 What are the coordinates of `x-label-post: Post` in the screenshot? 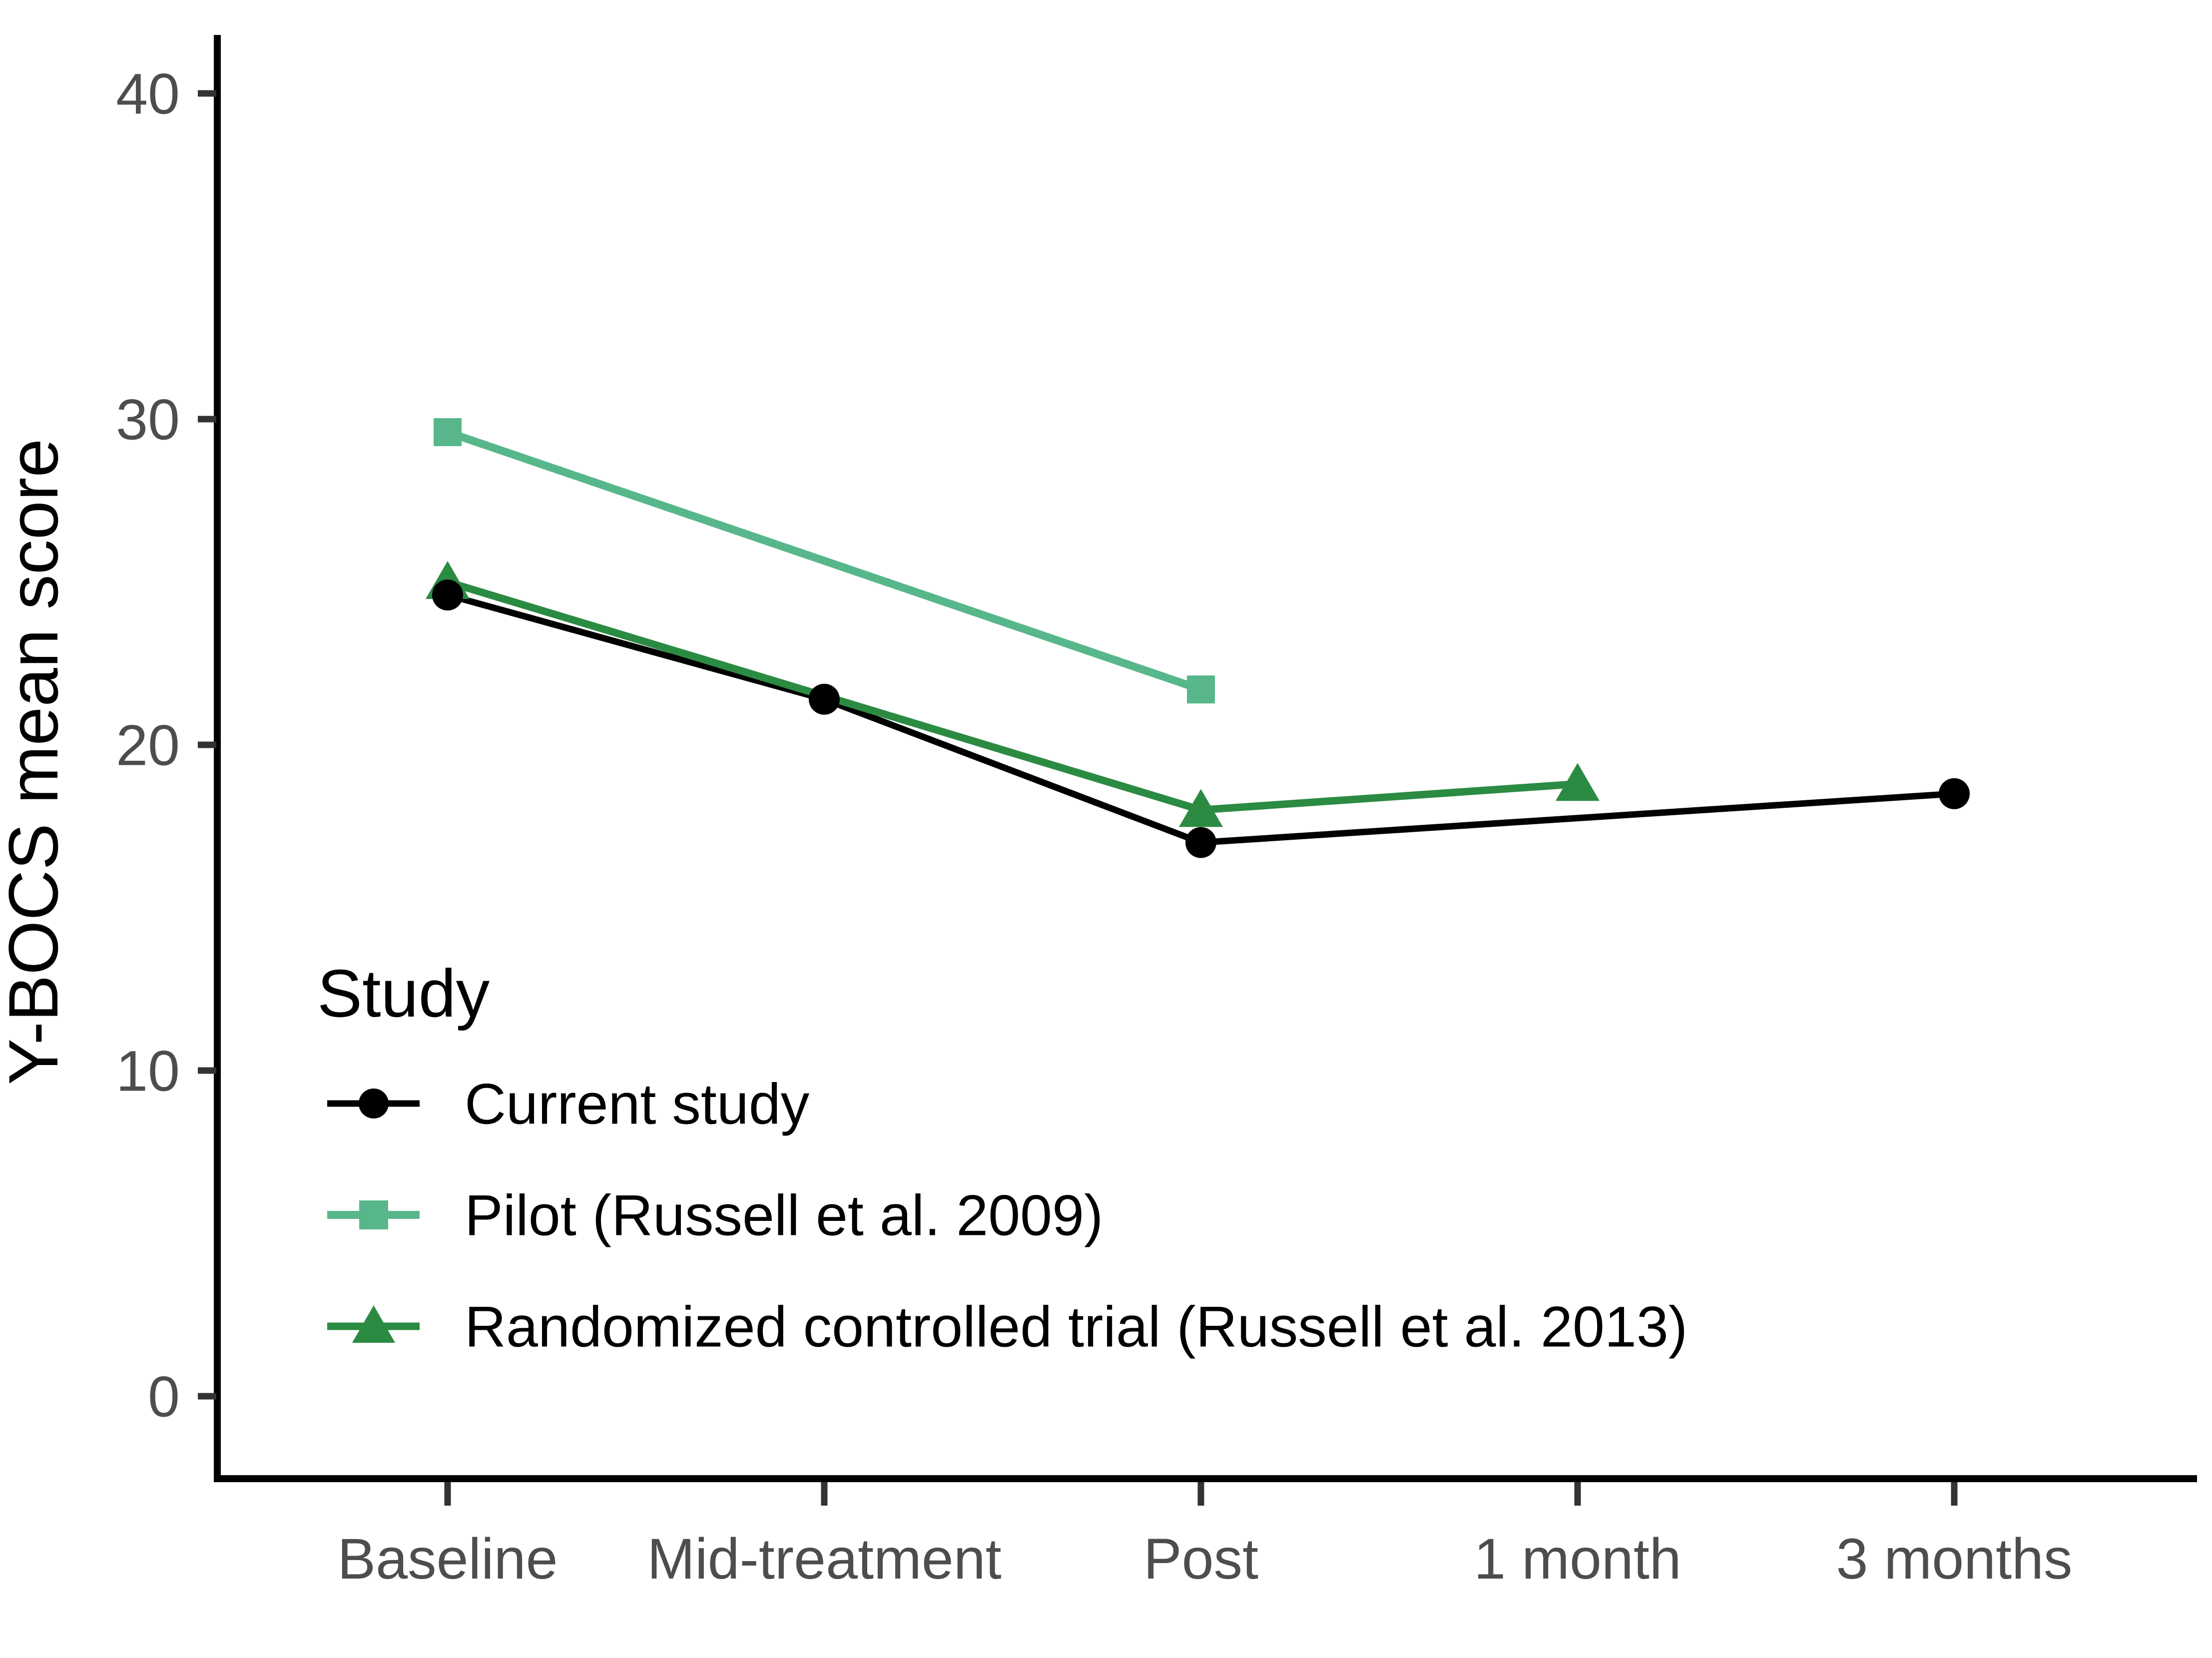 It's located at (1200, 1559).